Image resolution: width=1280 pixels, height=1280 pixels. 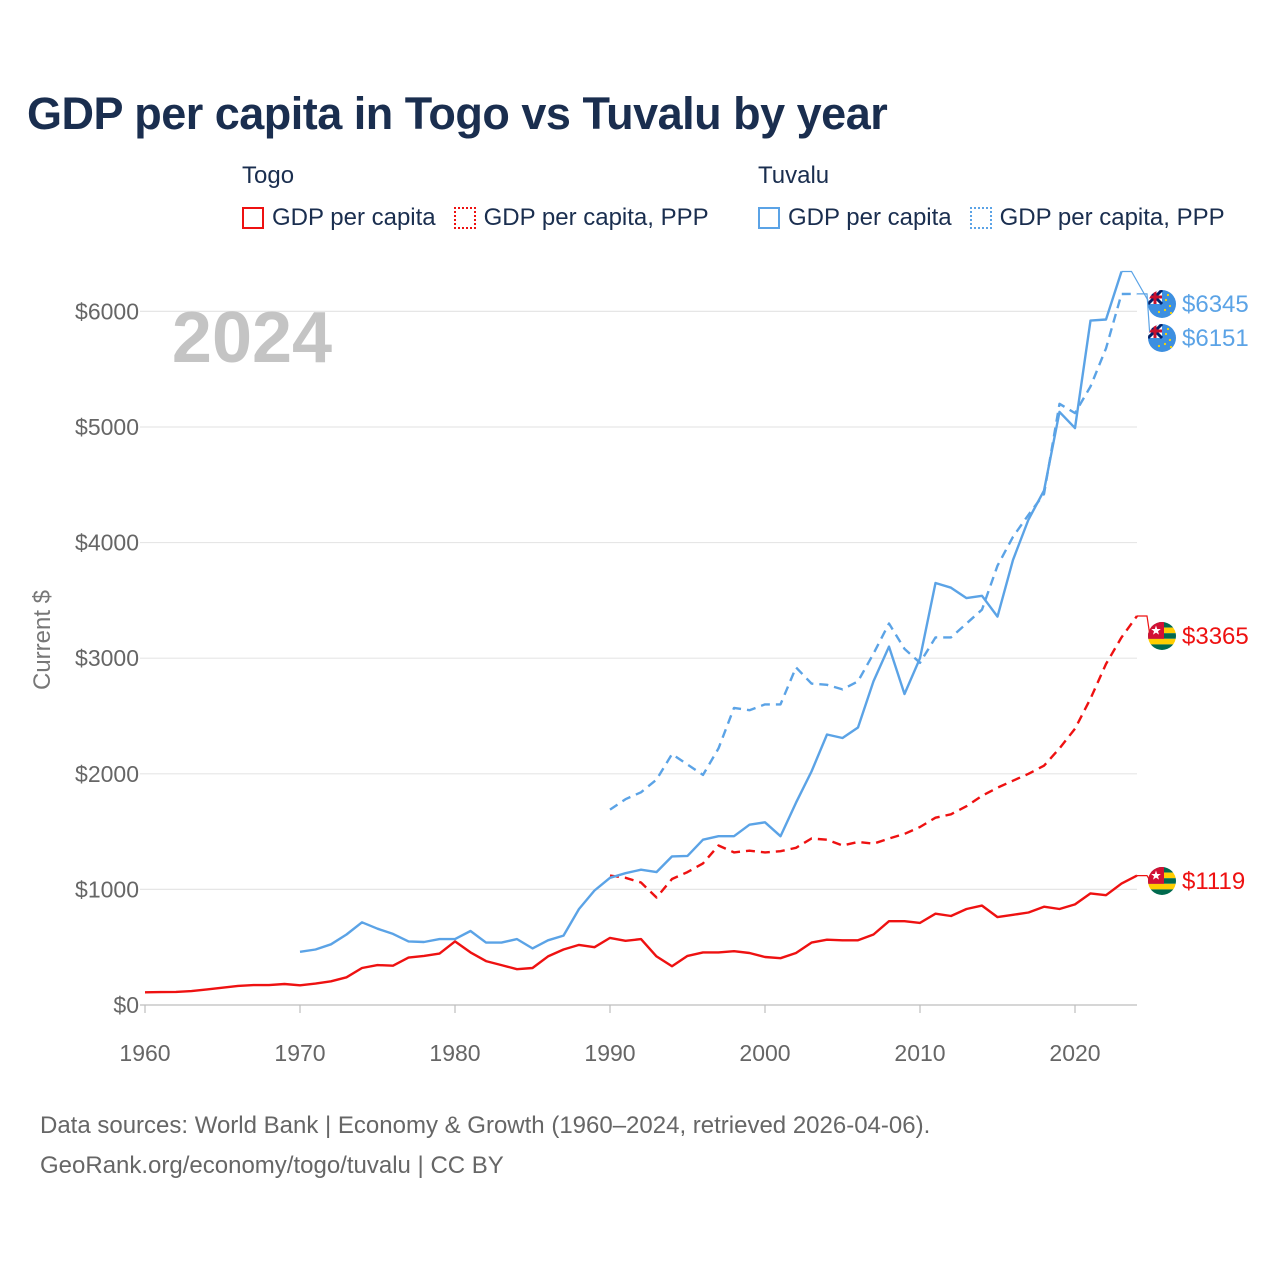 What do you see at coordinates (107, 311) in the screenshot?
I see `y-tick-label: $6000` at bounding box center [107, 311].